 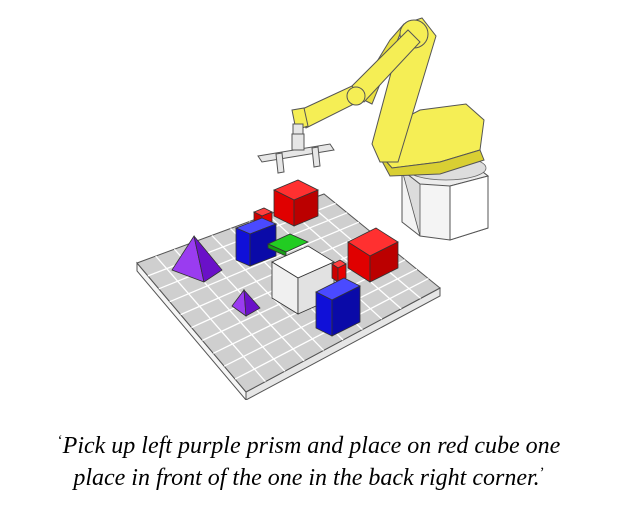 I want to click on green-block, so click(x=288, y=245).